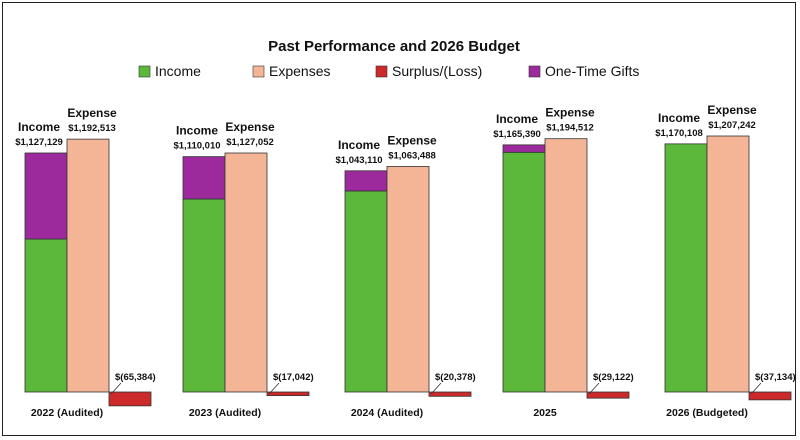 This screenshot has width=800, height=440. Describe the element at coordinates (455, 377) in the screenshot. I see `surplus-value-label: $(20,378)` at that location.